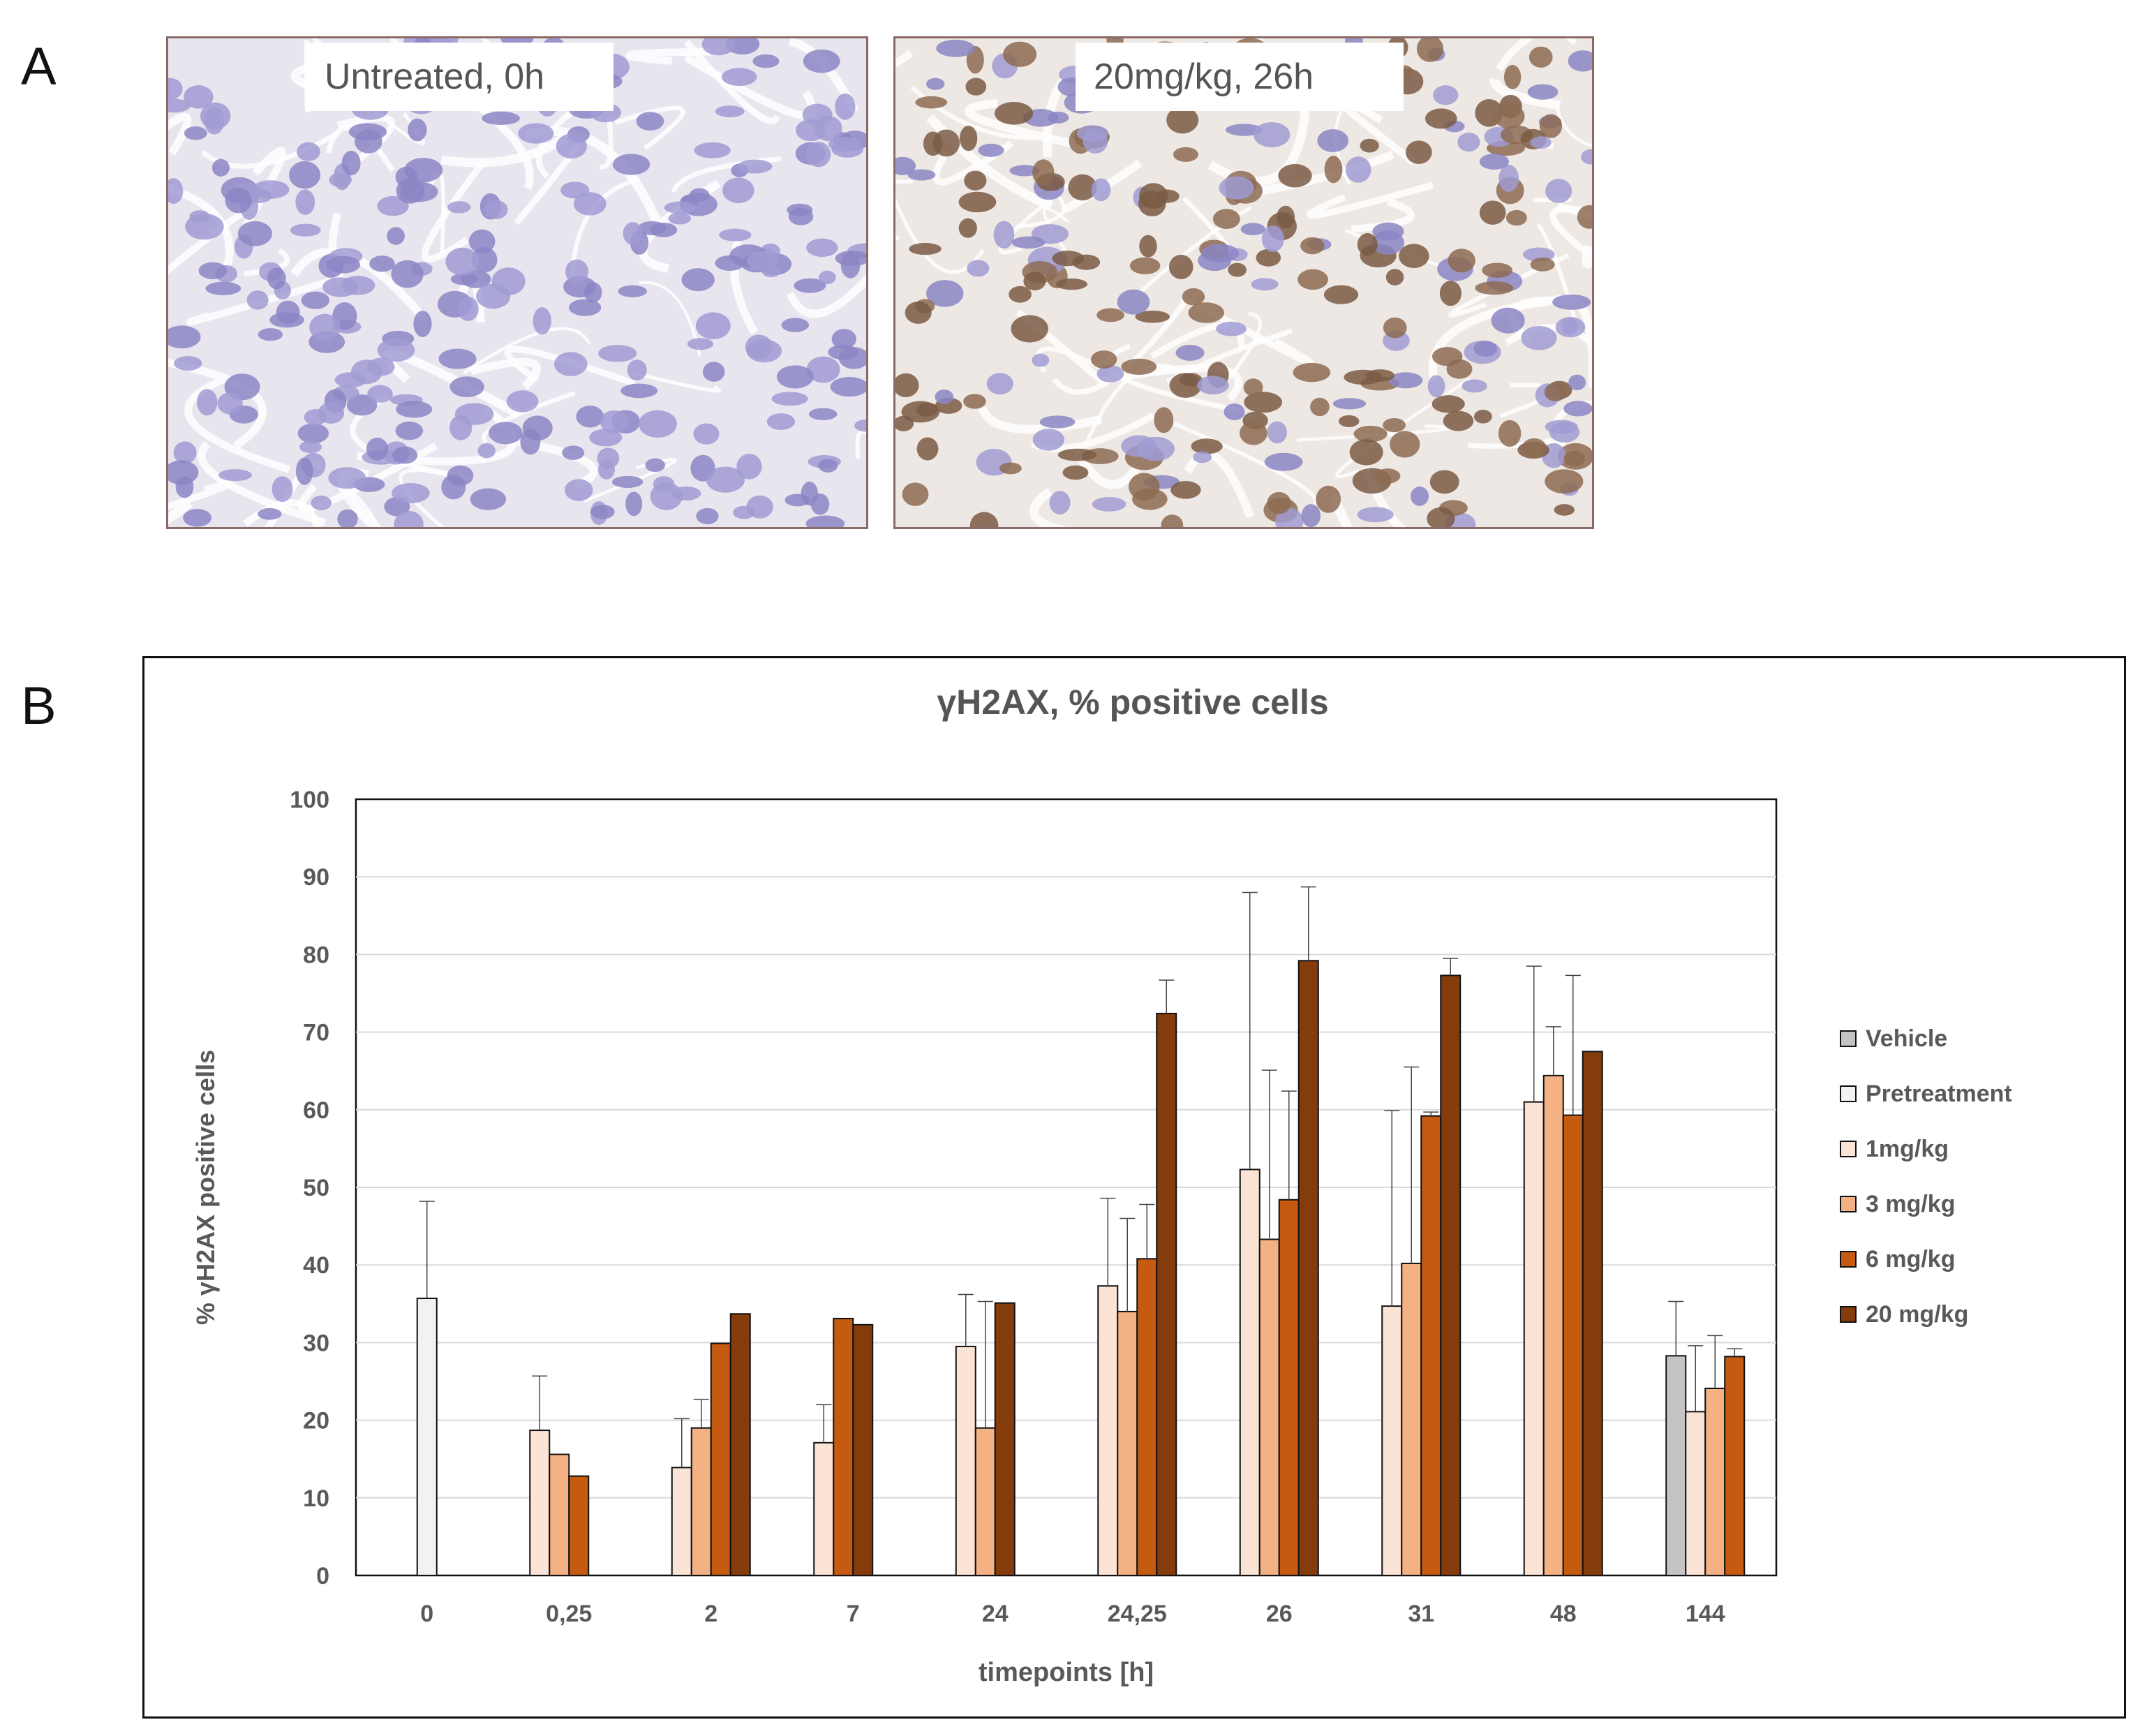 This screenshot has height=1736, width=2142. Describe the element at coordinates (569, 1614) in the screenshot. I see `x-tick-label: 0,25` at that location.